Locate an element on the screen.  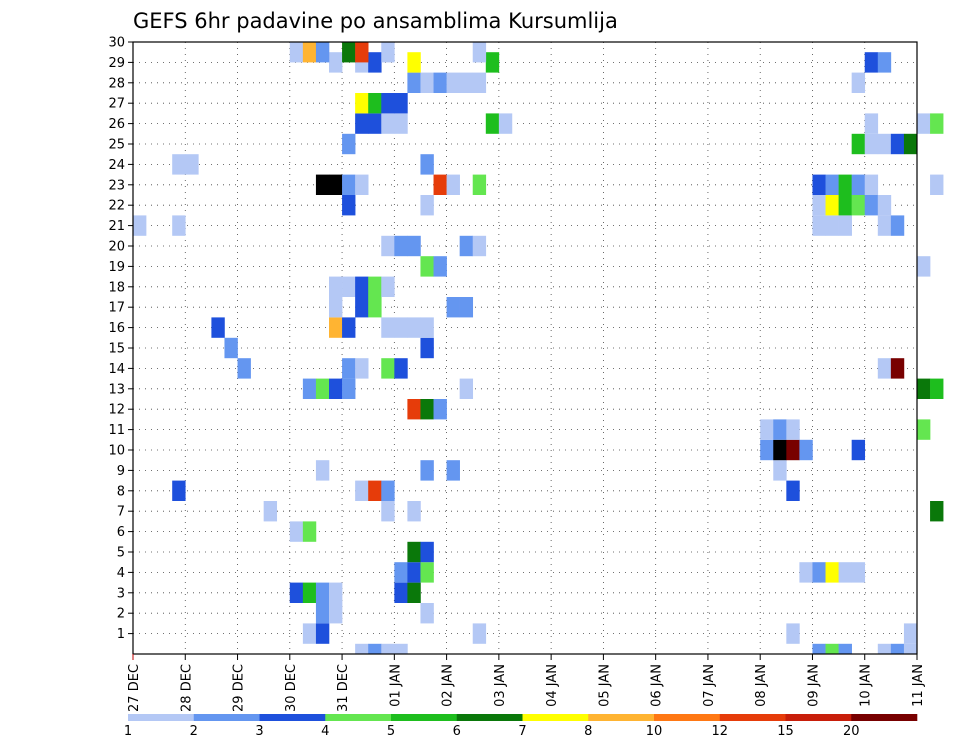
colorbar-label-15: 15 is located at coordinates (785, 731).